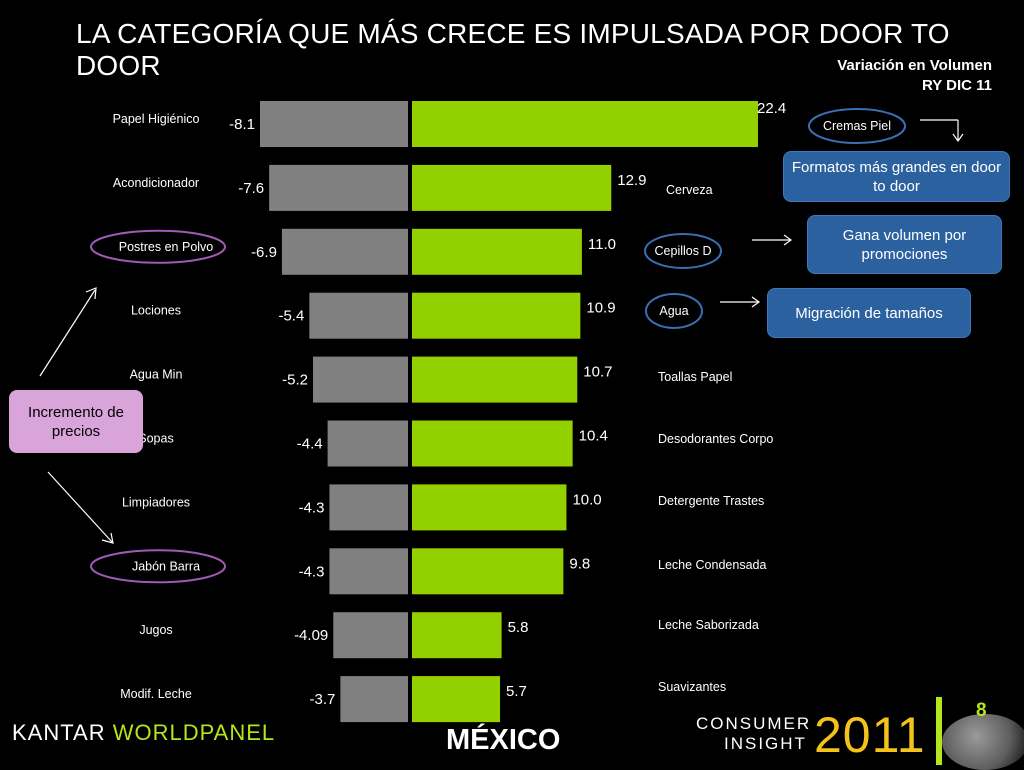 The image size is (1024, 770). I want to click on negative-value-label: -5.2, so click(295, 380).